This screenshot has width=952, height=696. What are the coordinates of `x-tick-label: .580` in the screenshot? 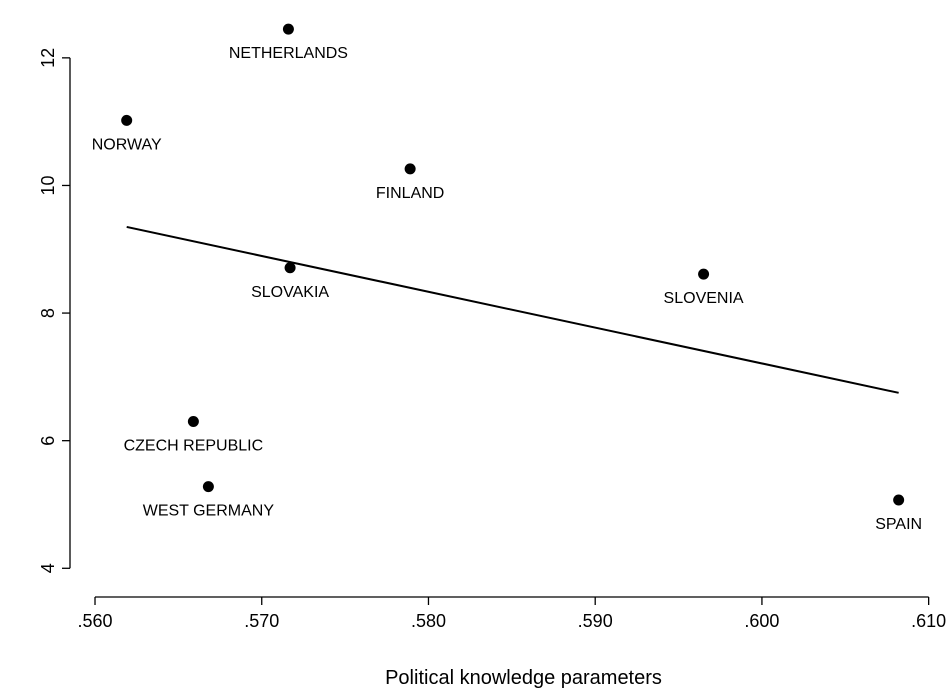 It's located at (428, 621).